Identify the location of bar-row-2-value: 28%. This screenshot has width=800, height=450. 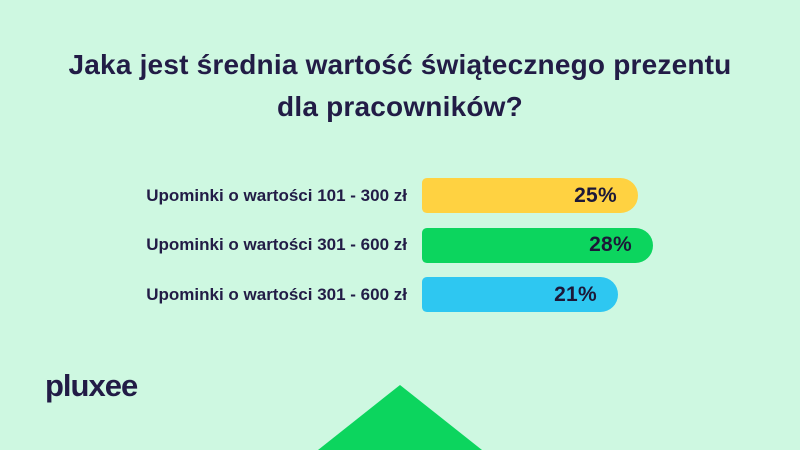
(610, 244).